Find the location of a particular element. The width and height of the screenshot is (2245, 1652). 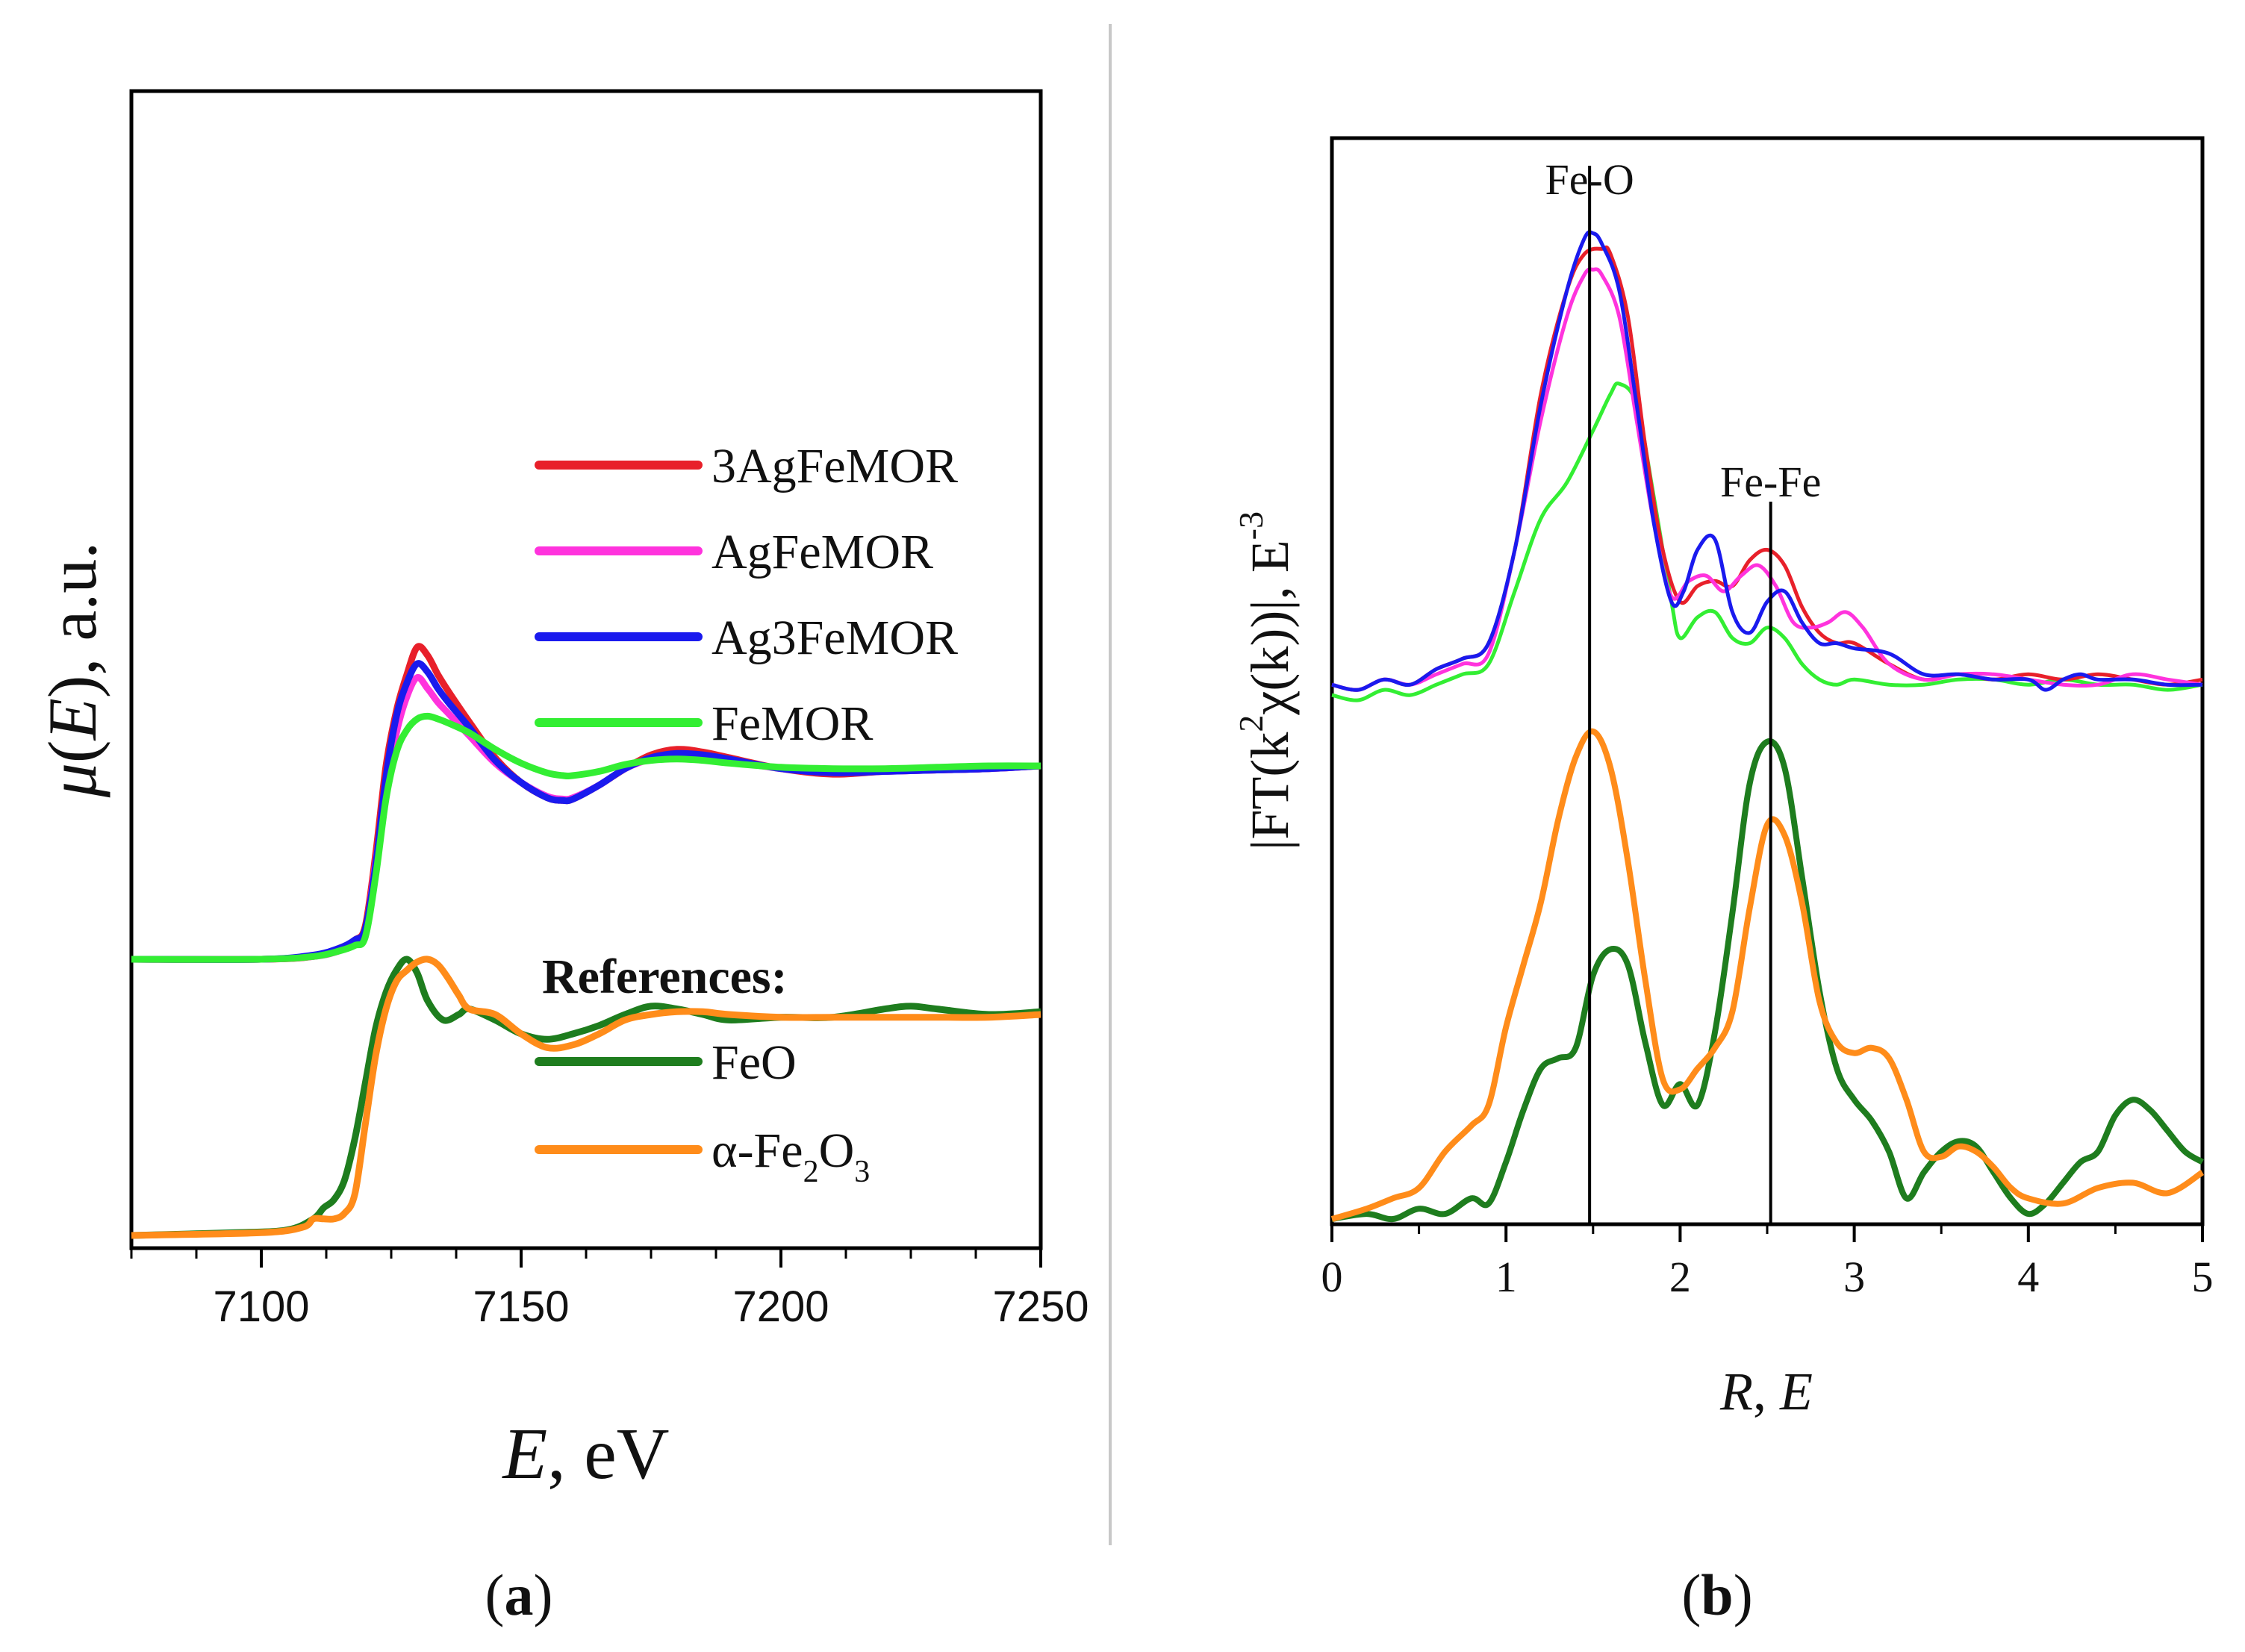

x-axis-label-a: E, eV is located at coordinates (585, 1454).